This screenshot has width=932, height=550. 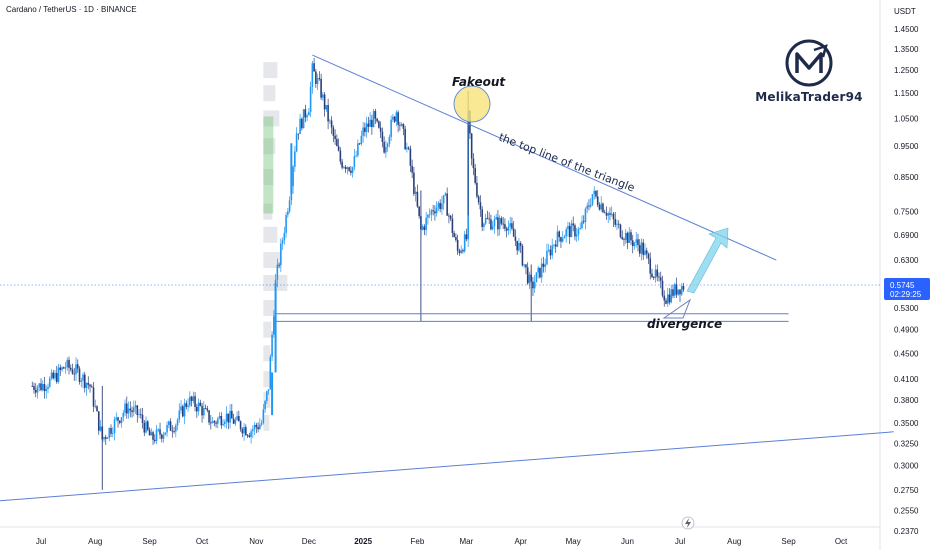 I want to click on price-tick-label: 0.3000, so click(x=906, y=466).